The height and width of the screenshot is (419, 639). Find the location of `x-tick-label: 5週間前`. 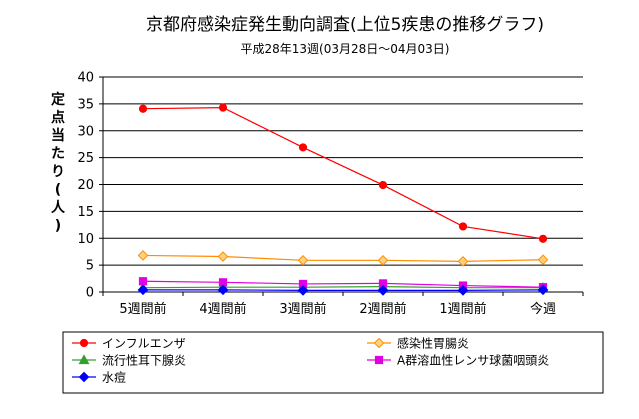

x-tick-label: 5週間前 is located at coordinates (142, 309).